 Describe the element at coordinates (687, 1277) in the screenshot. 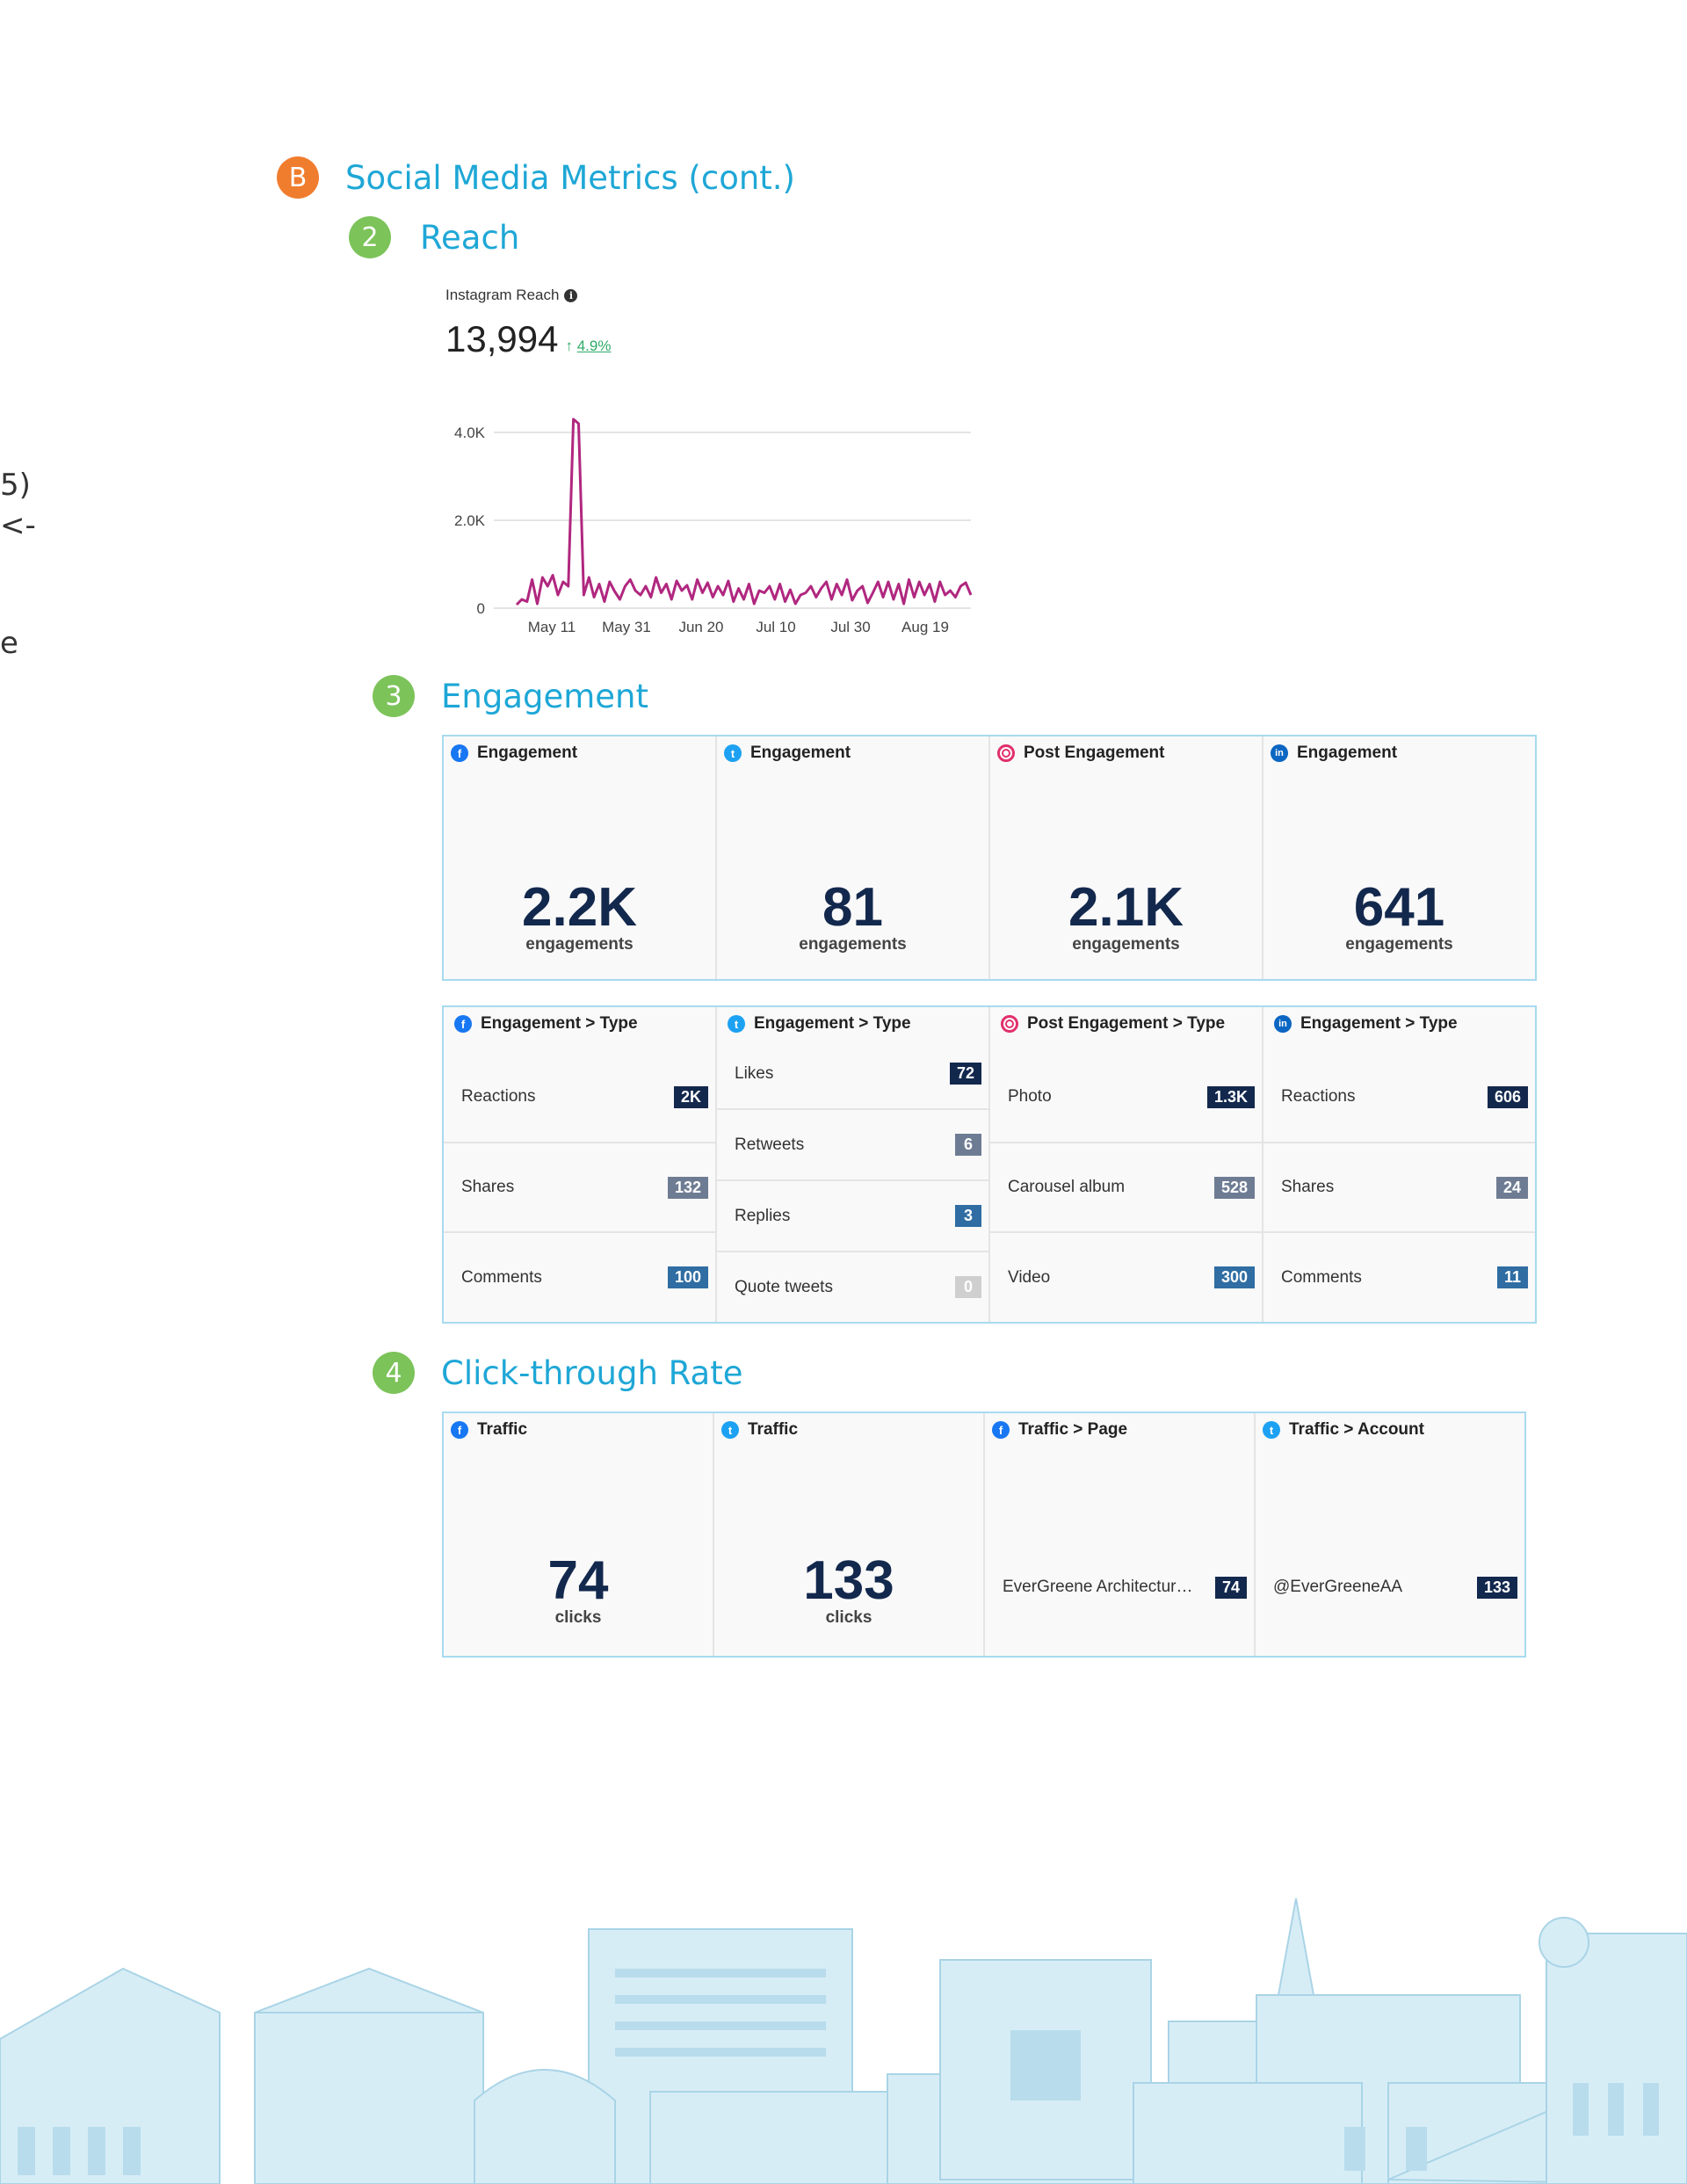

I see `row-value: 100` at that location.